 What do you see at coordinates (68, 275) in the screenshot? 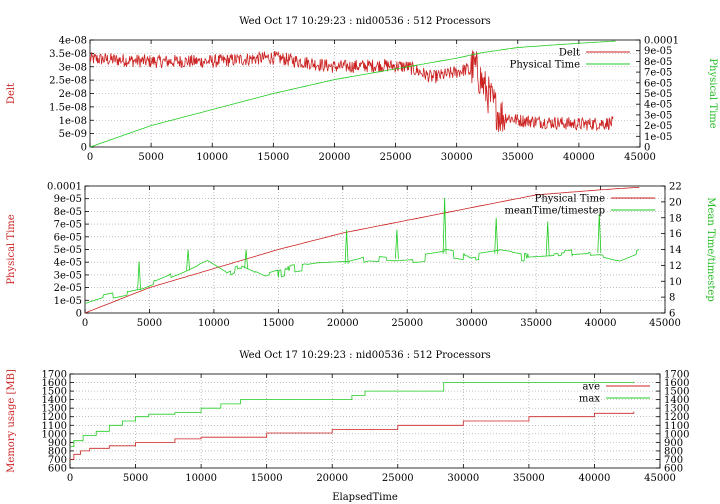
I see `y-left-tick-label: 3e-05` at bounding box center [68, 275].